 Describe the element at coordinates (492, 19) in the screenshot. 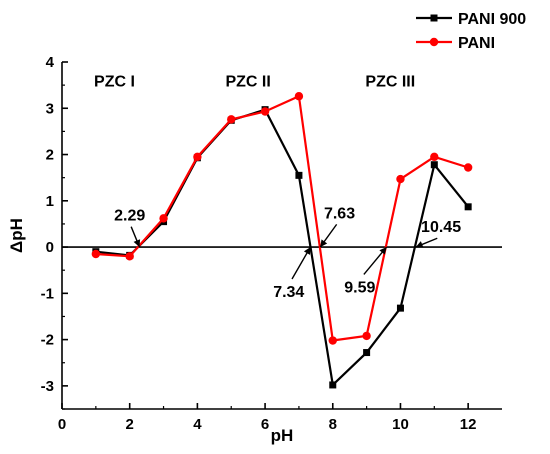

I see `legend-label: PANI 900` at that location.